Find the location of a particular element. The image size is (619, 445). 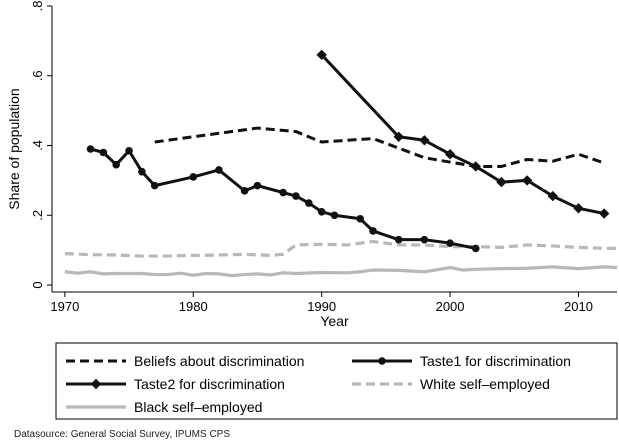

legend-label: Taste2 for discrimination is located at coordinates (209, 384).